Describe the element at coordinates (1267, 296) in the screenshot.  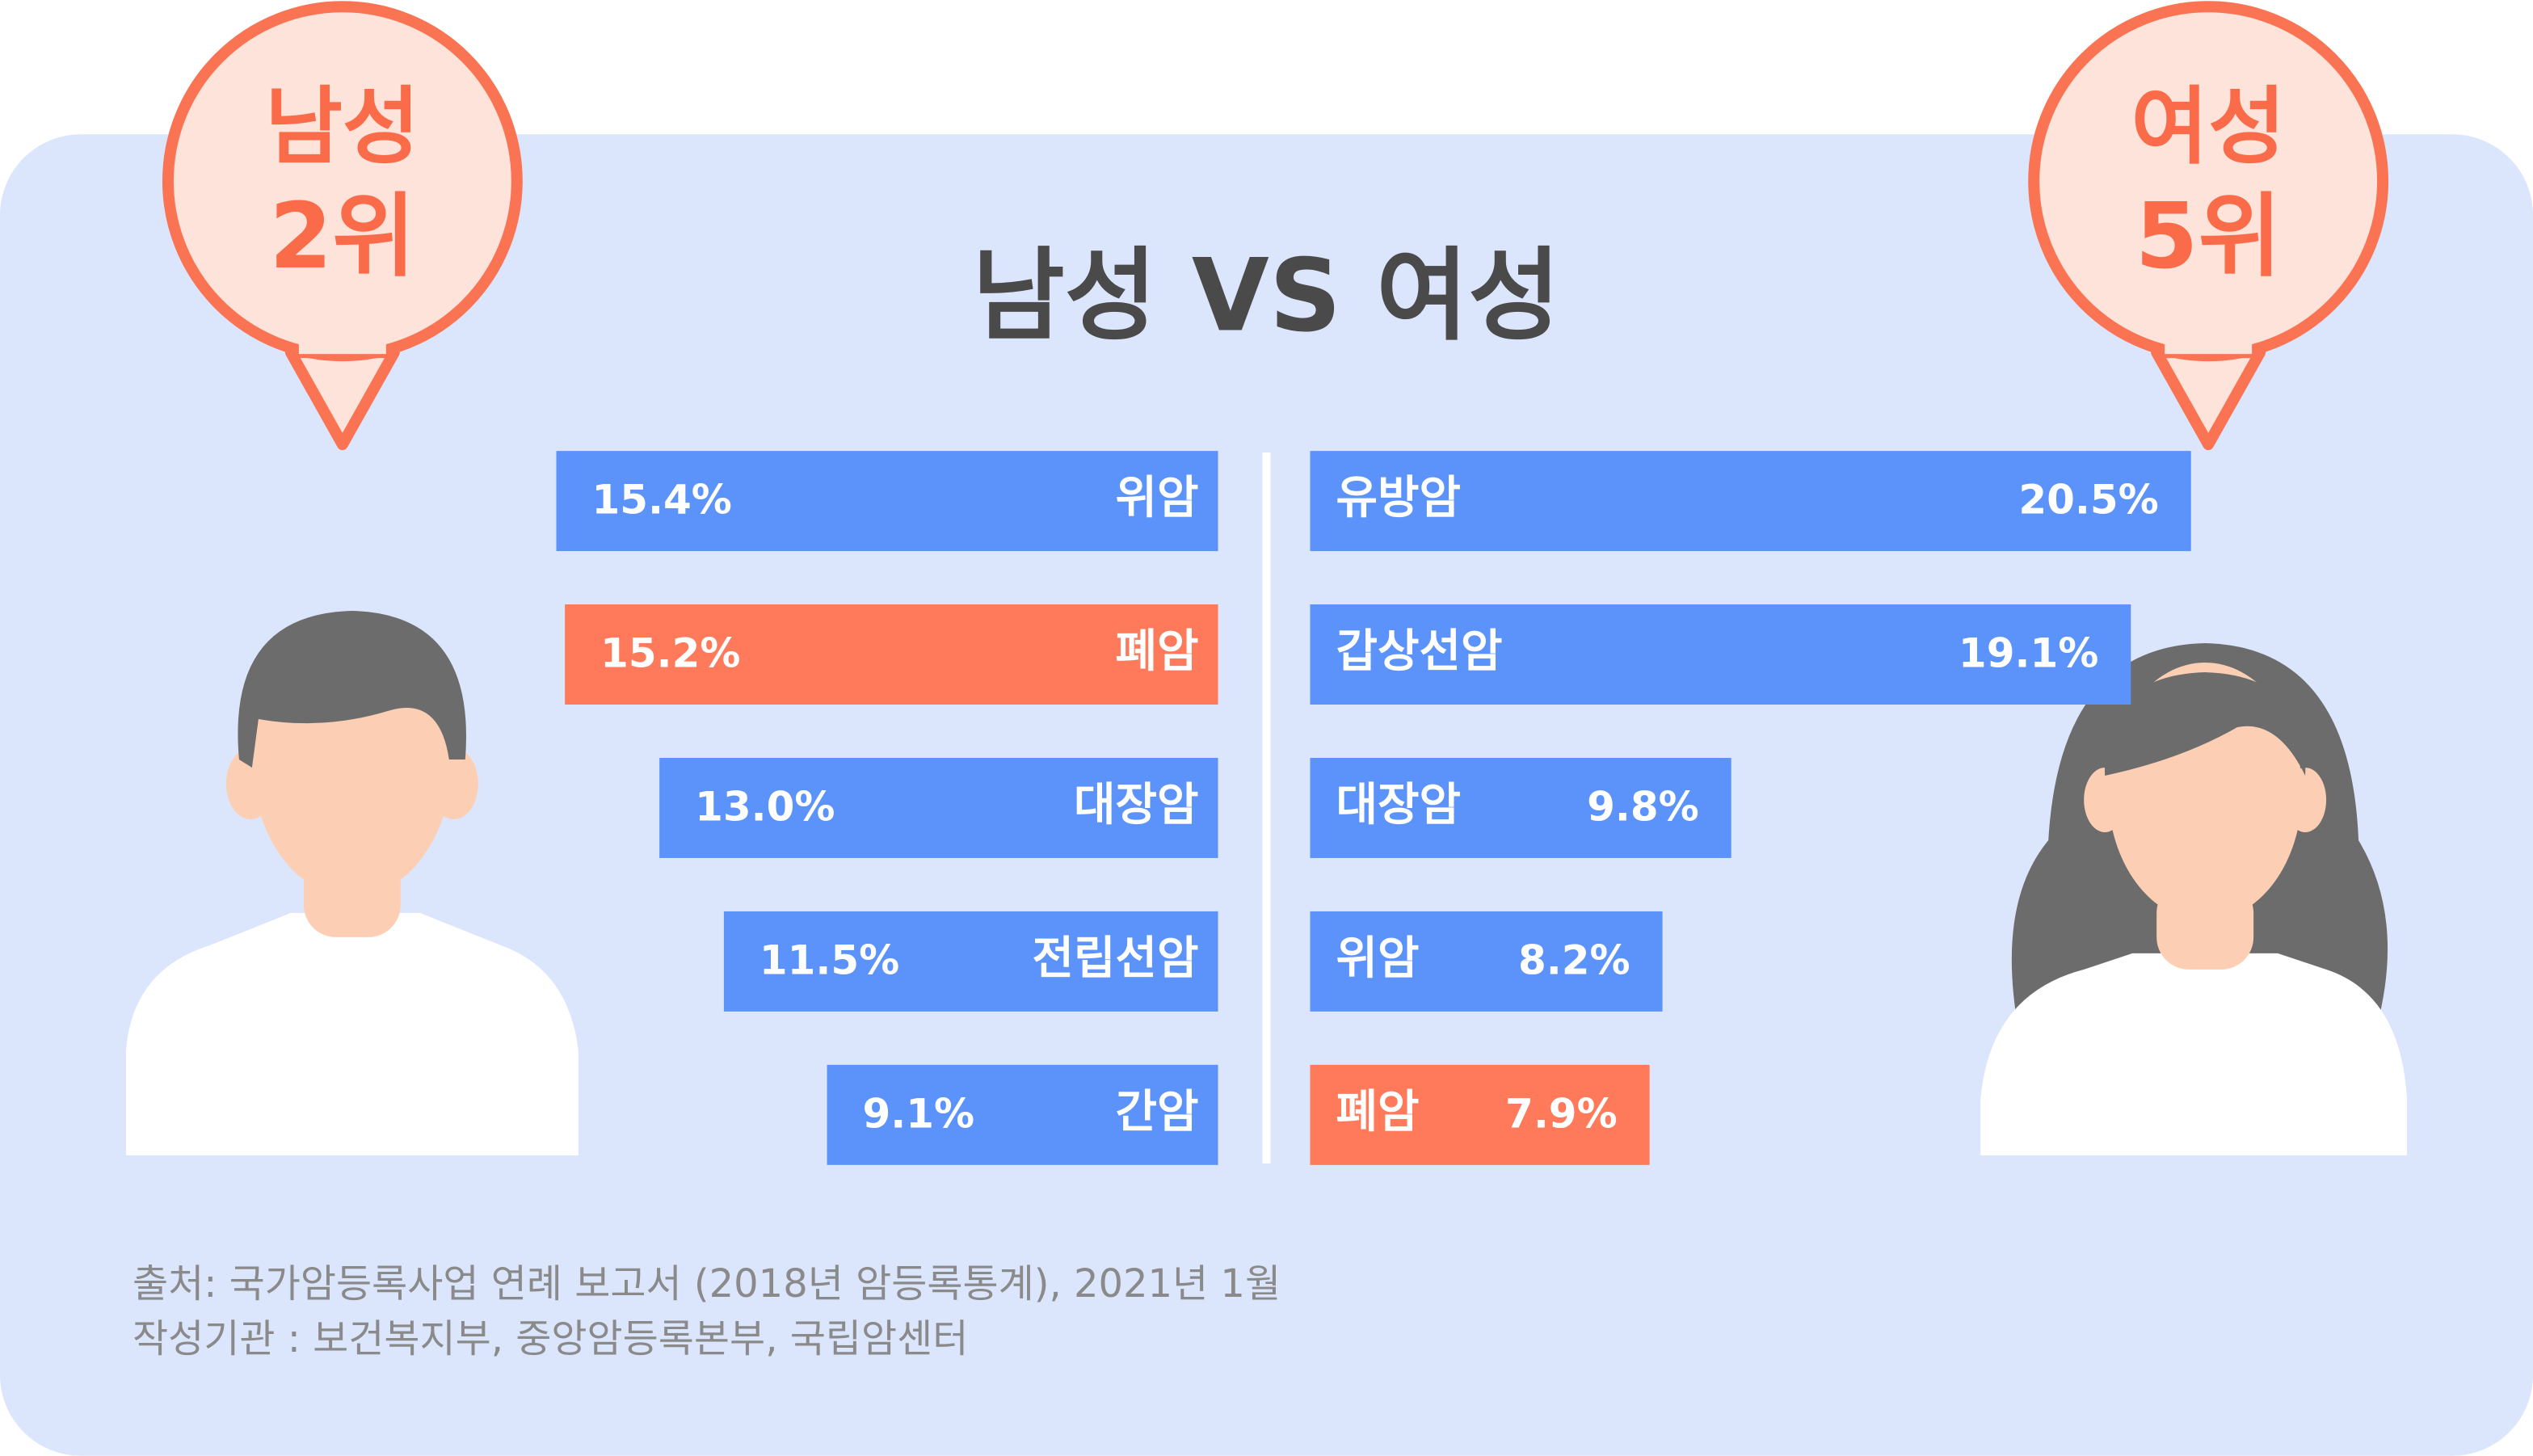
I see `title: 남성 VS 여성` at that location.